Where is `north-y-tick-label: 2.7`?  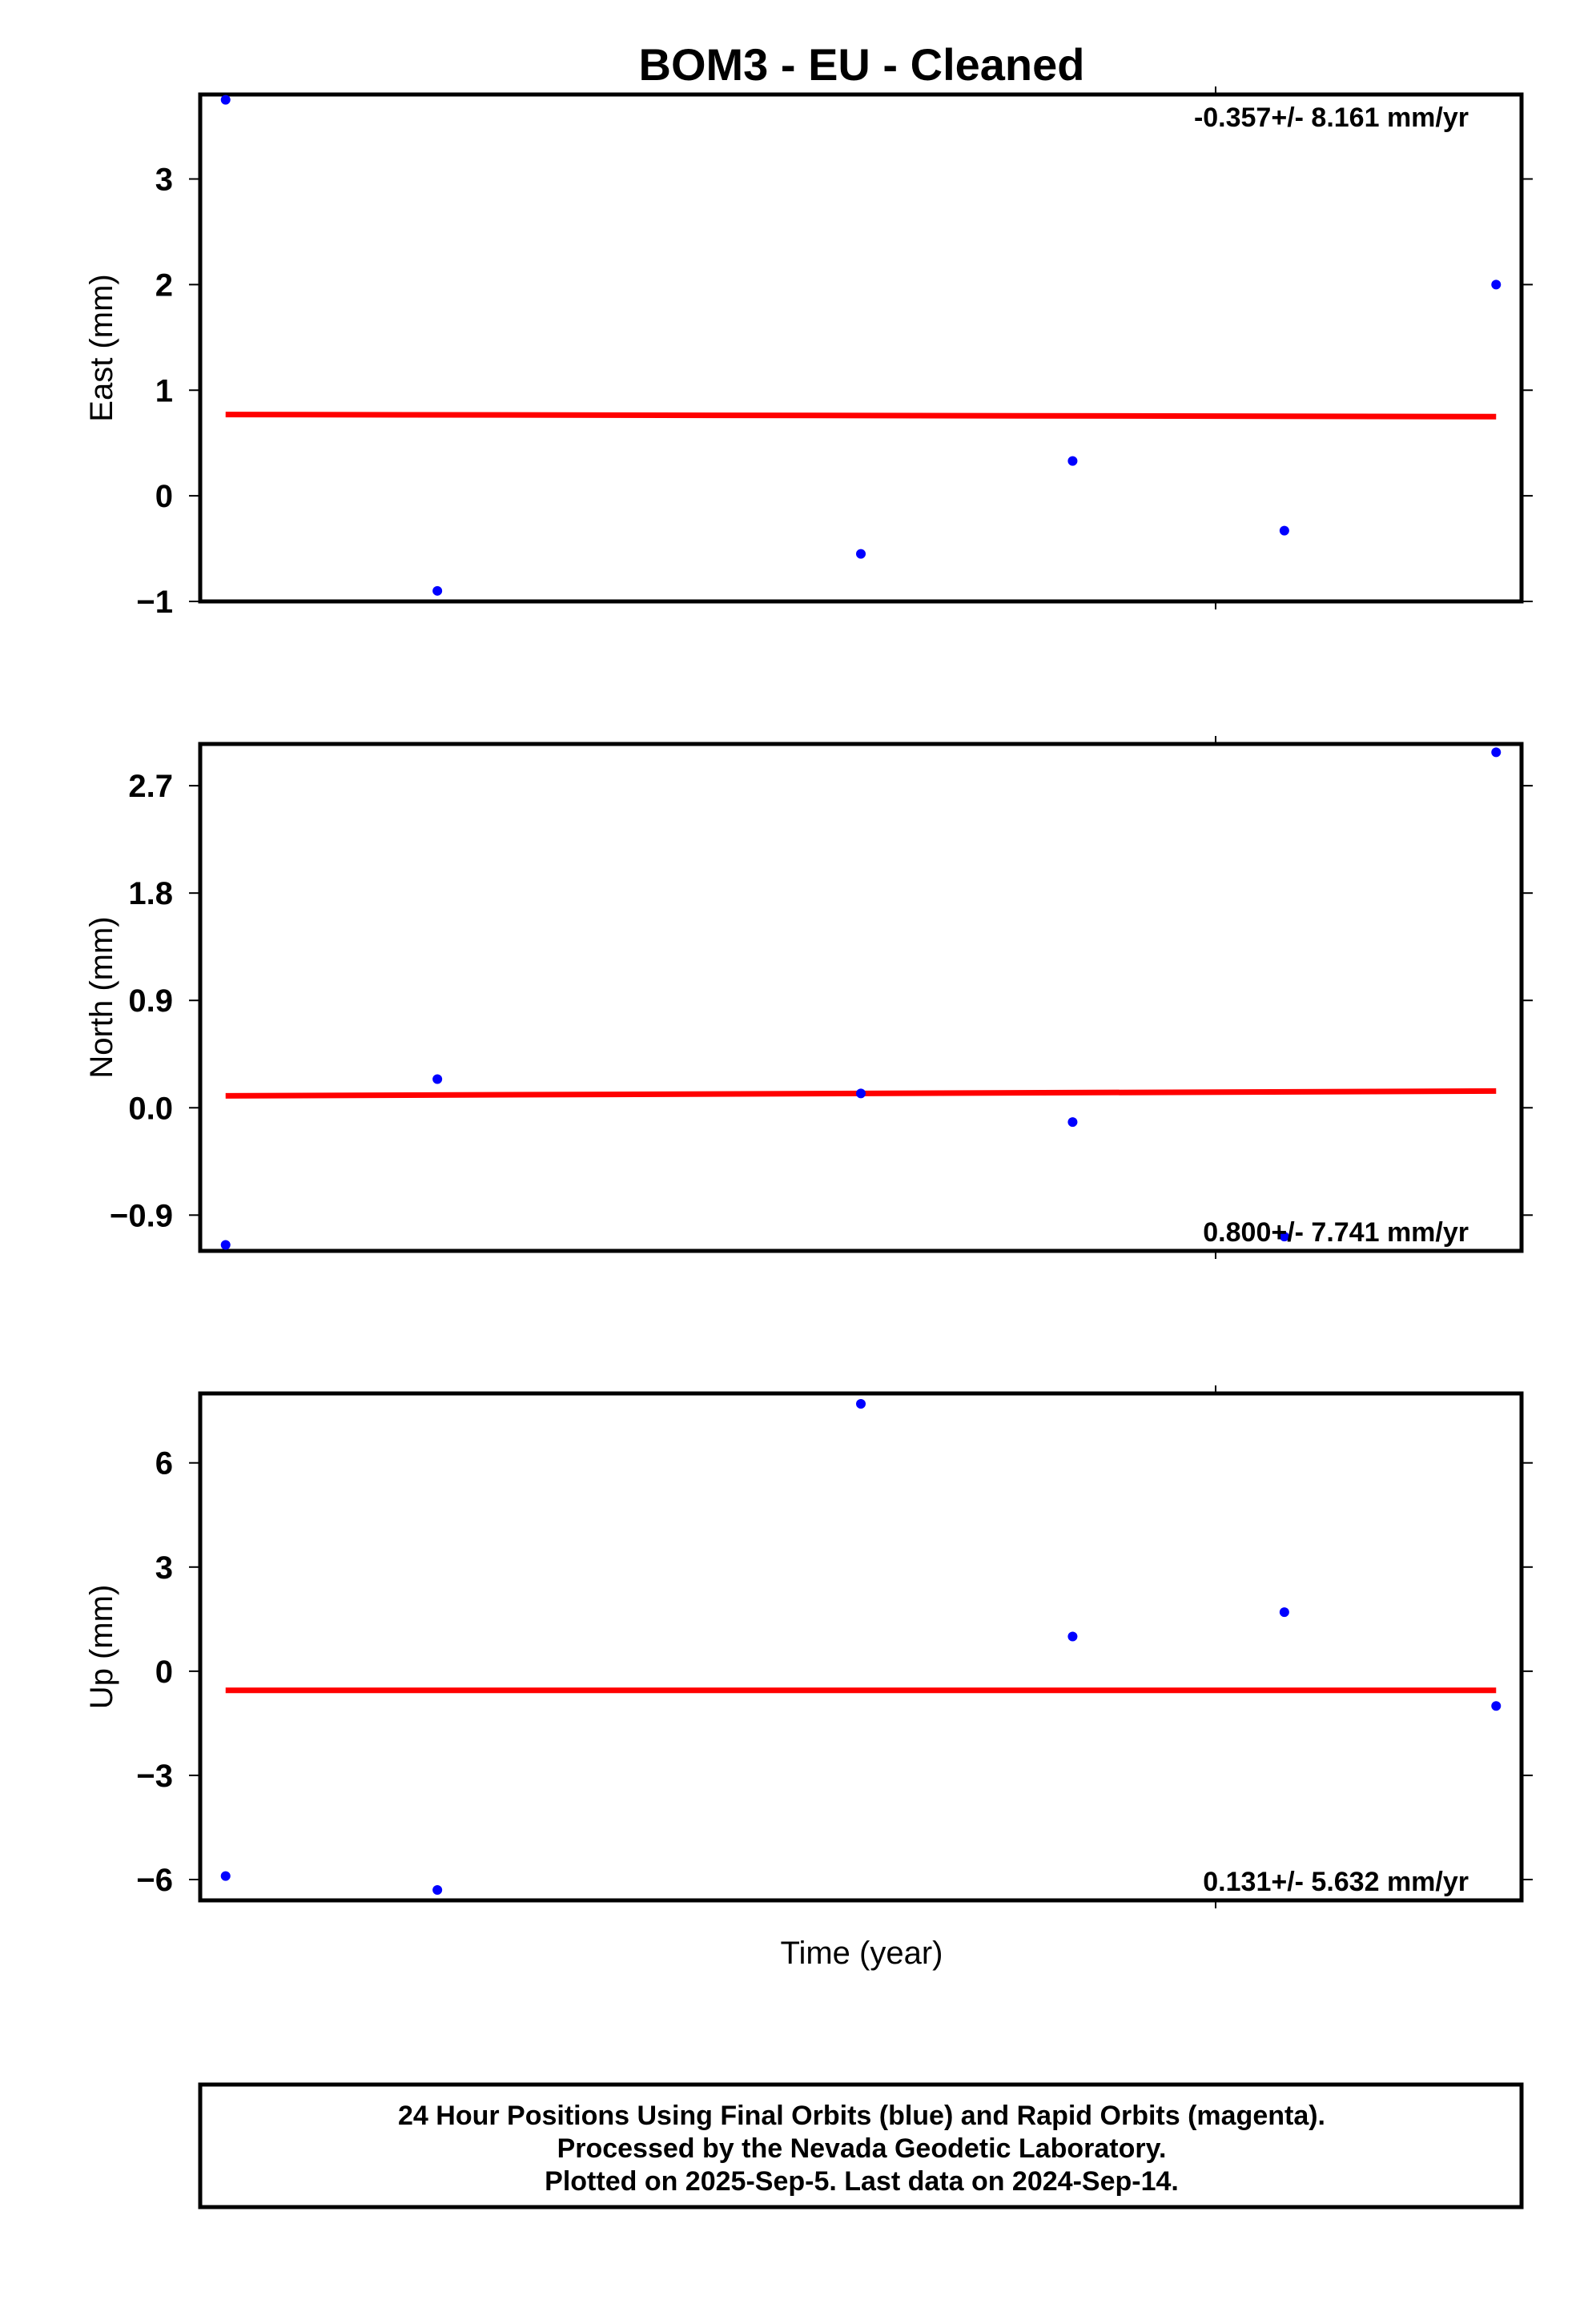 north-y-tick-label: 2.7 is located at coordinates (150, 786).